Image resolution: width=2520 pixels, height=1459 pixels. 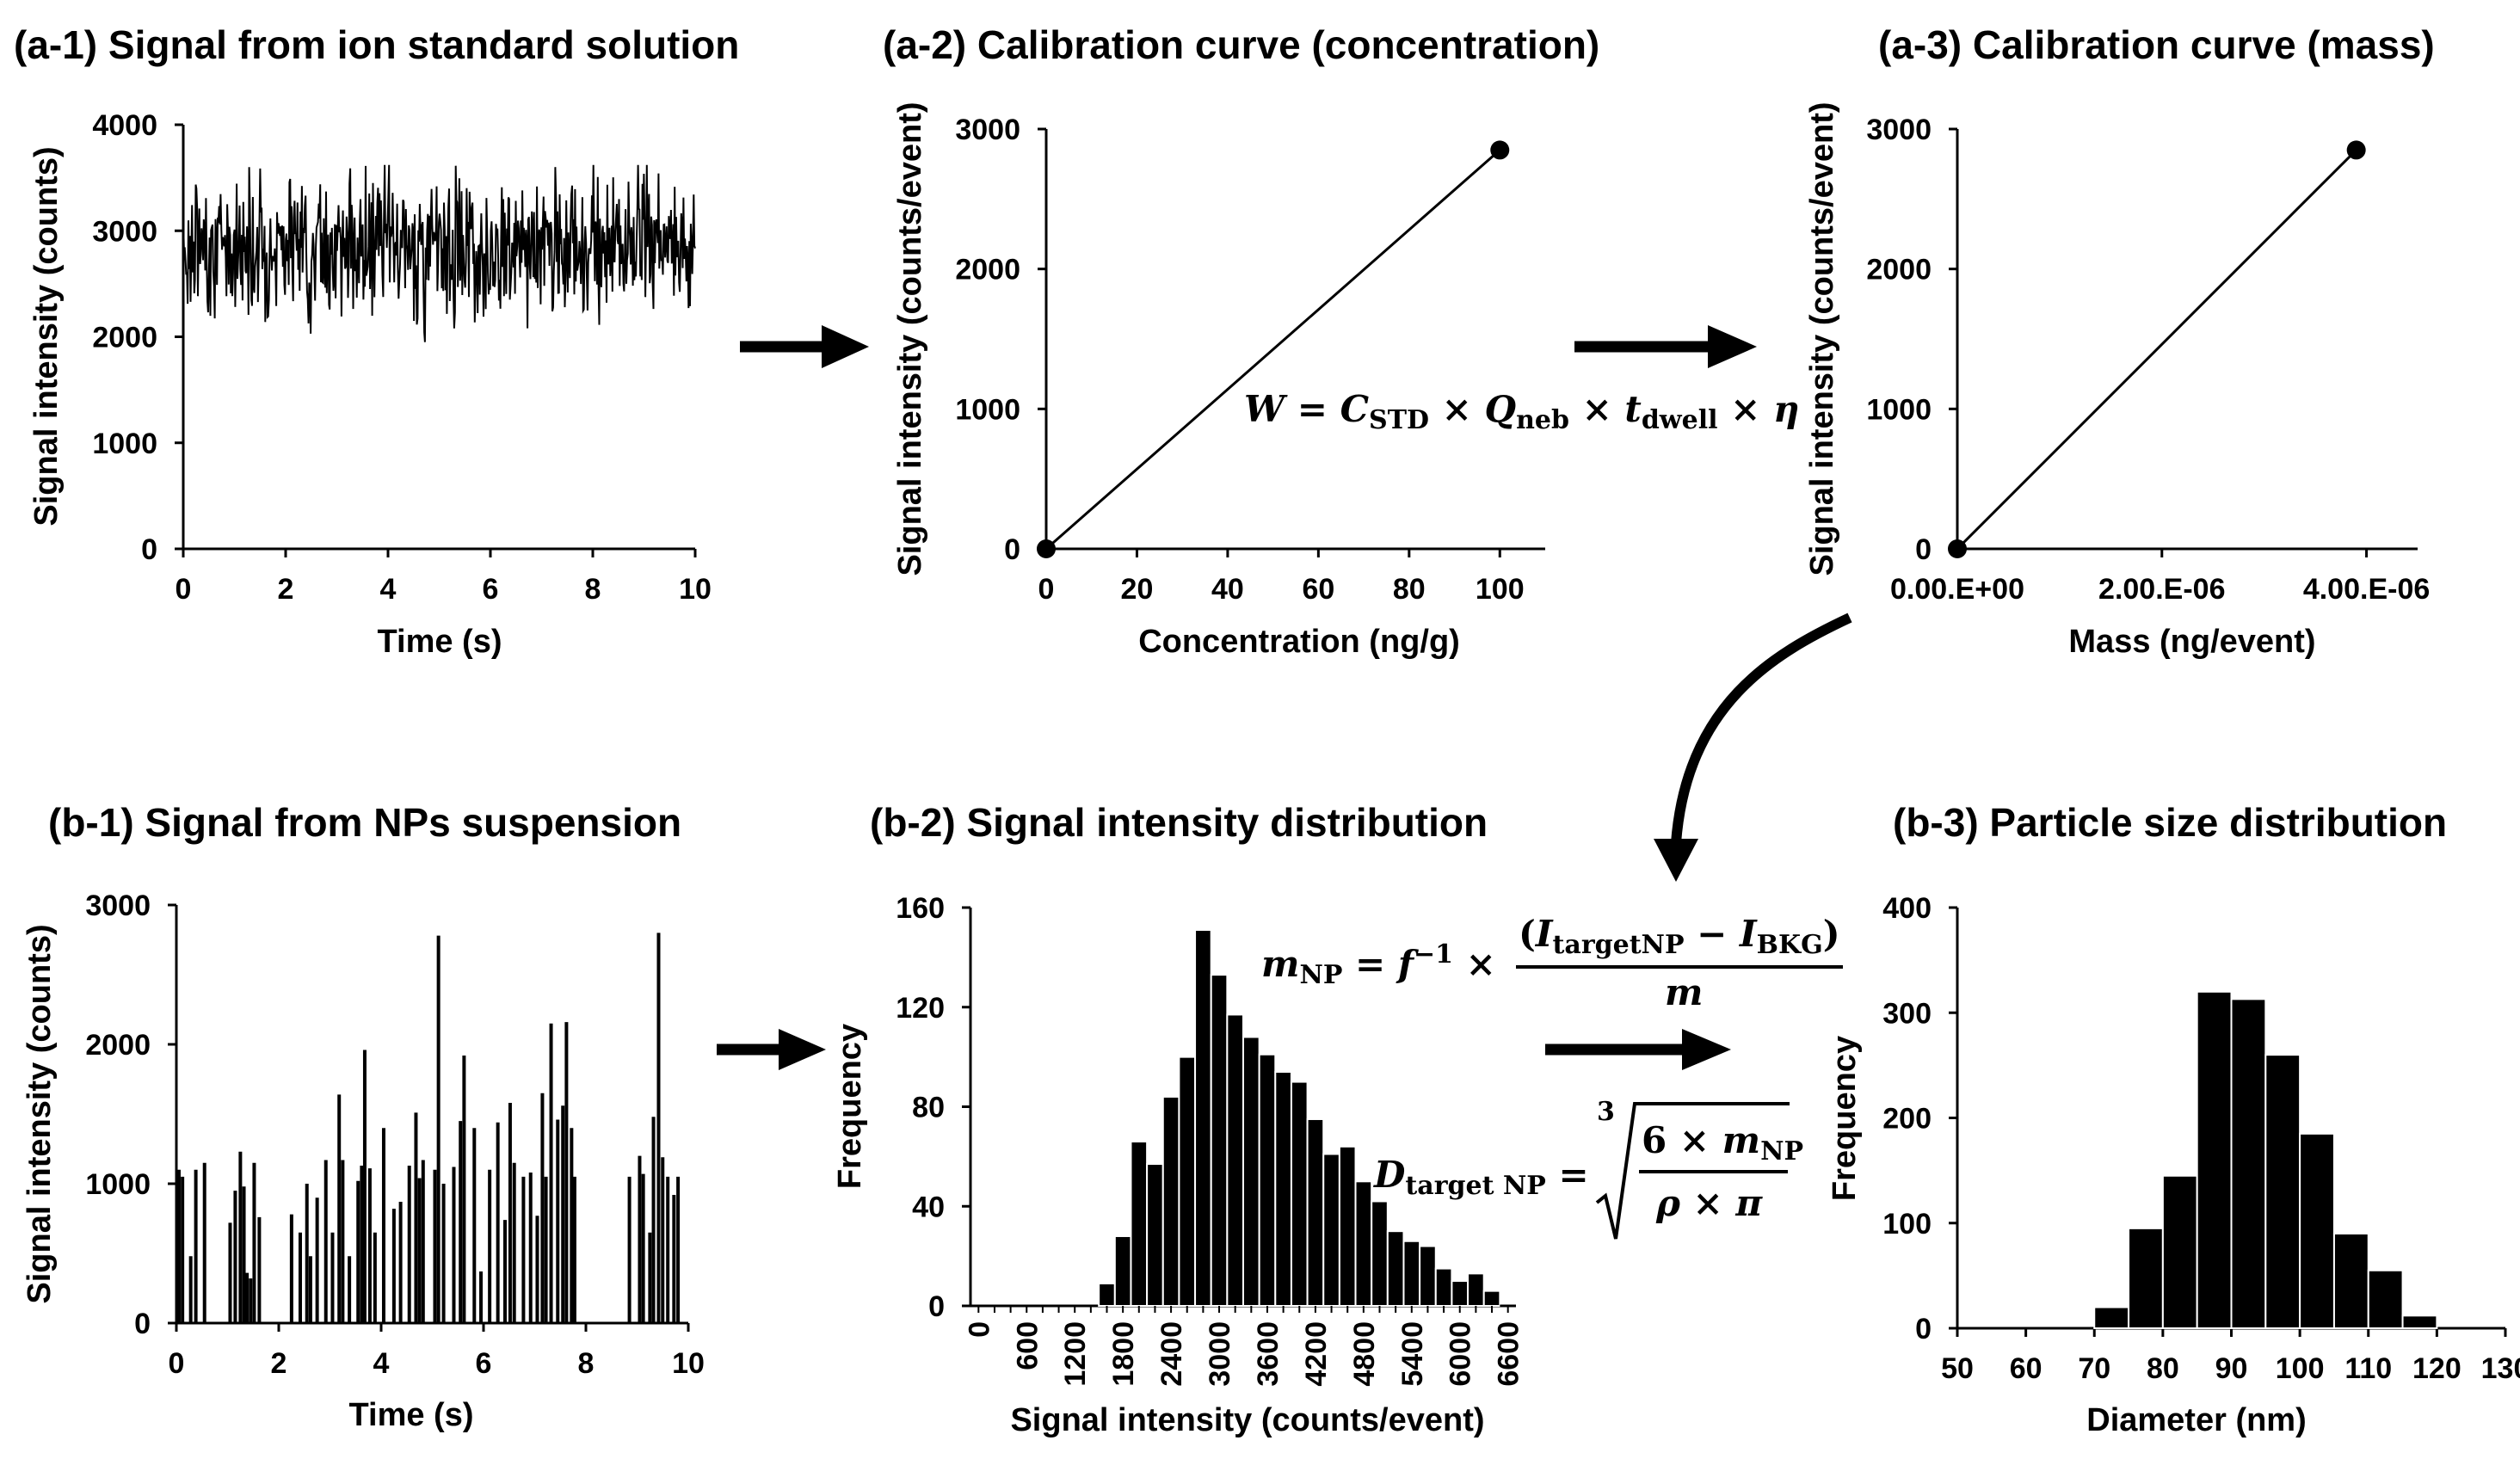 I want to click on x-tick-label: 0.00.E+00, so click(x=1957, y=589).